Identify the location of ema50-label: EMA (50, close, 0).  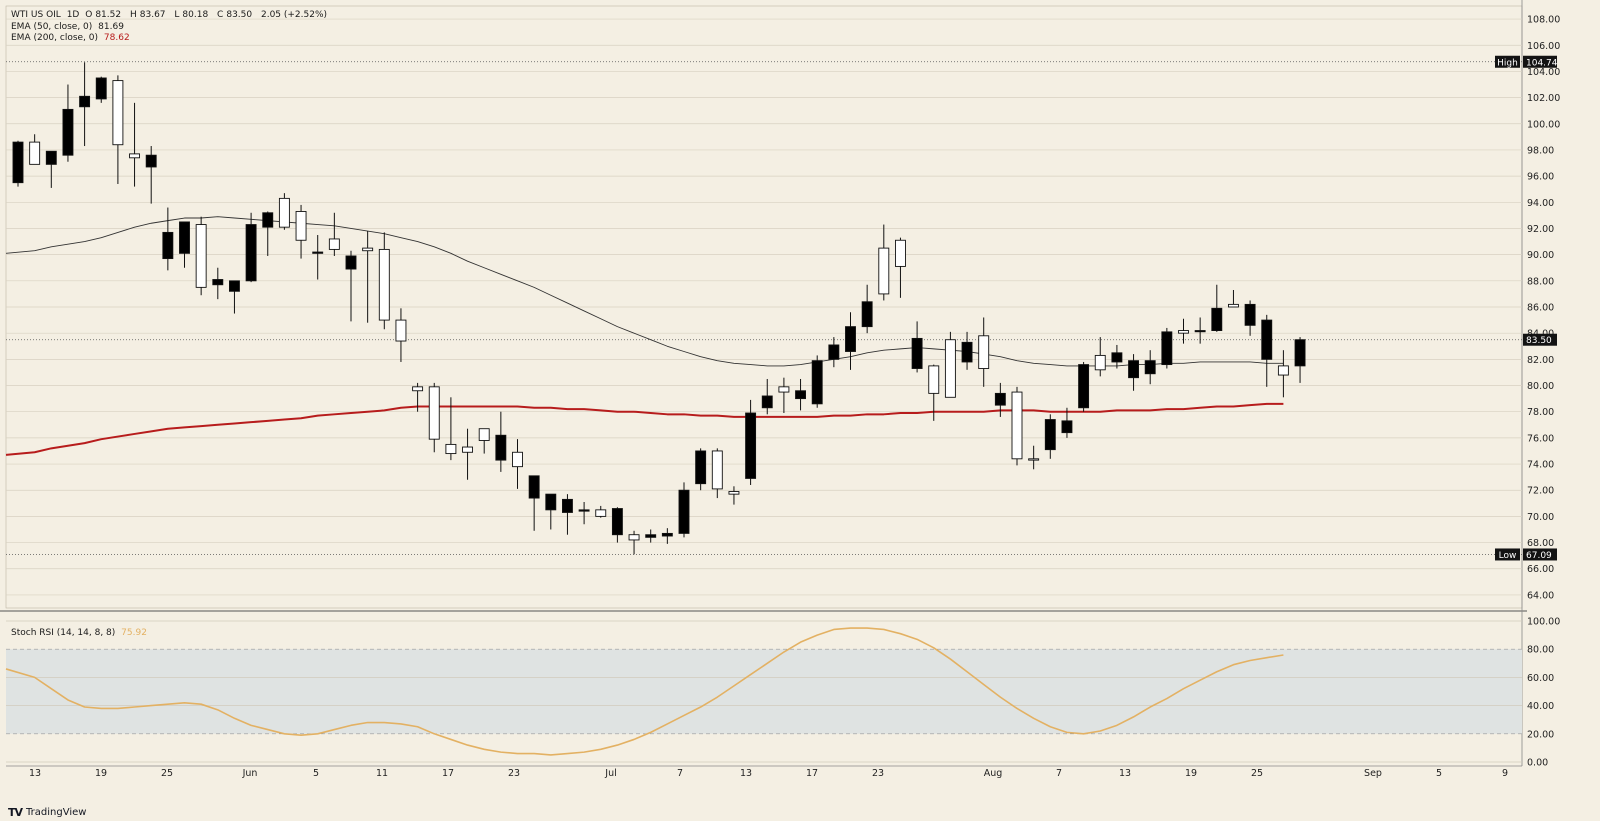
(52, 27).